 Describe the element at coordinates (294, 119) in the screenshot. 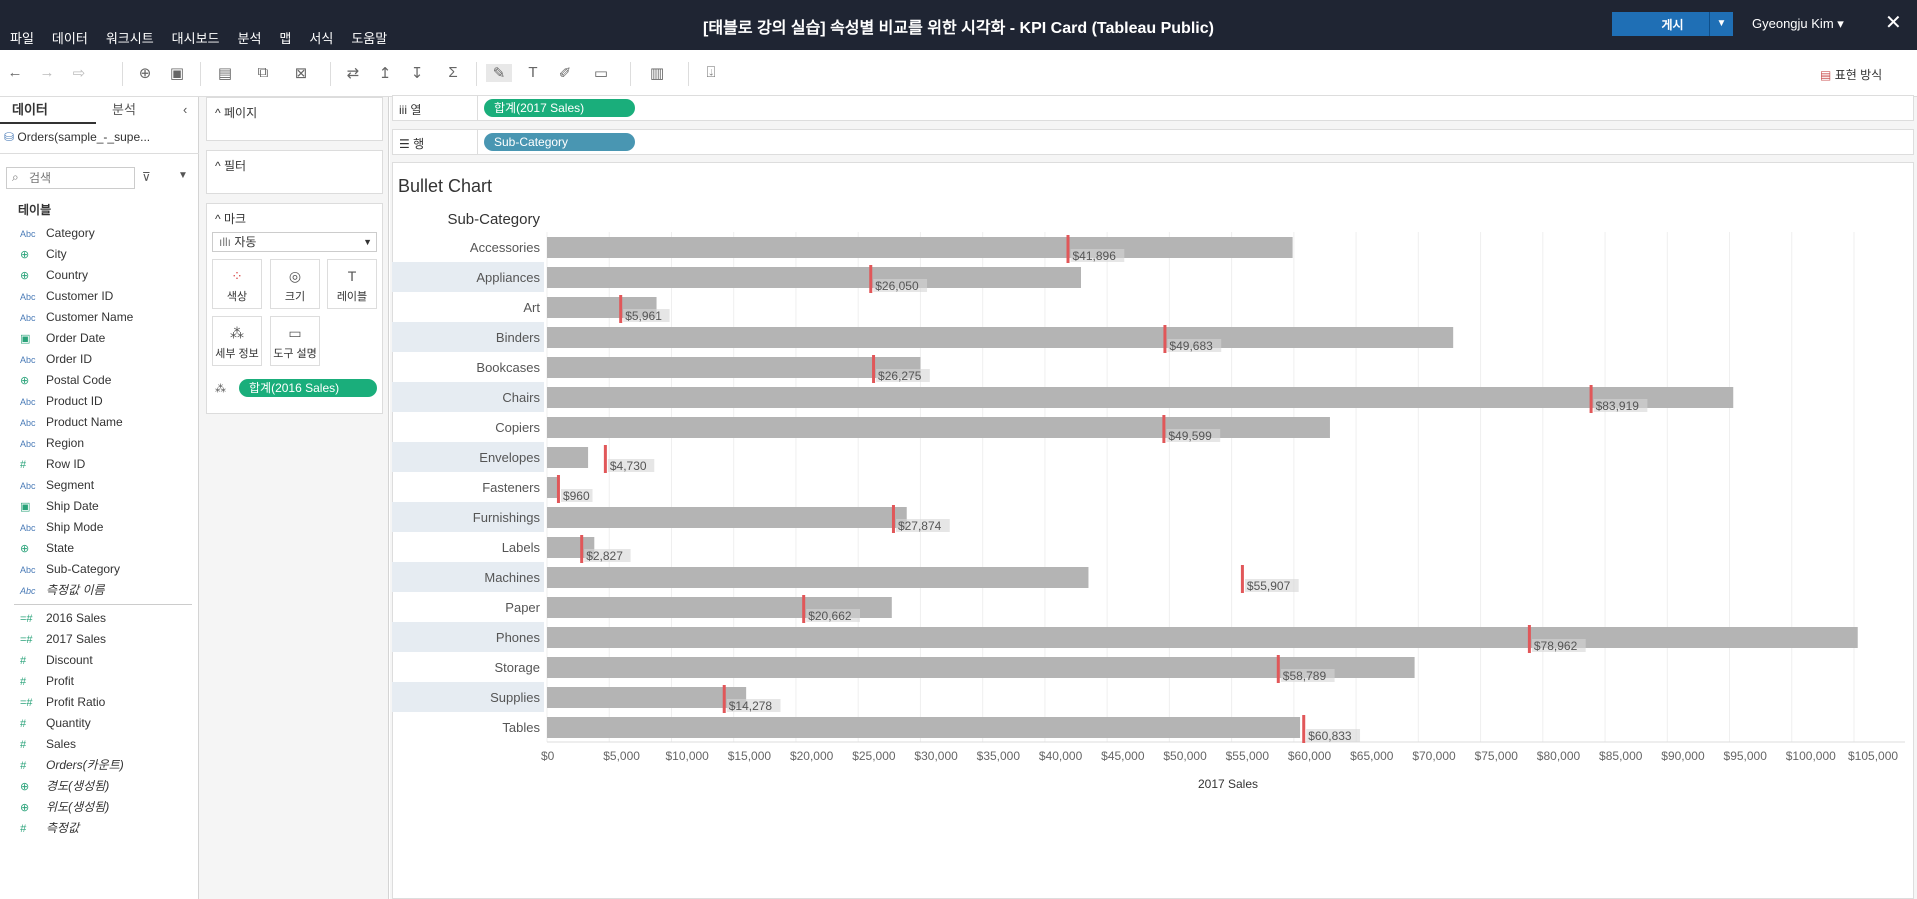

I see `pages-card: ^ 페이지` at that location.